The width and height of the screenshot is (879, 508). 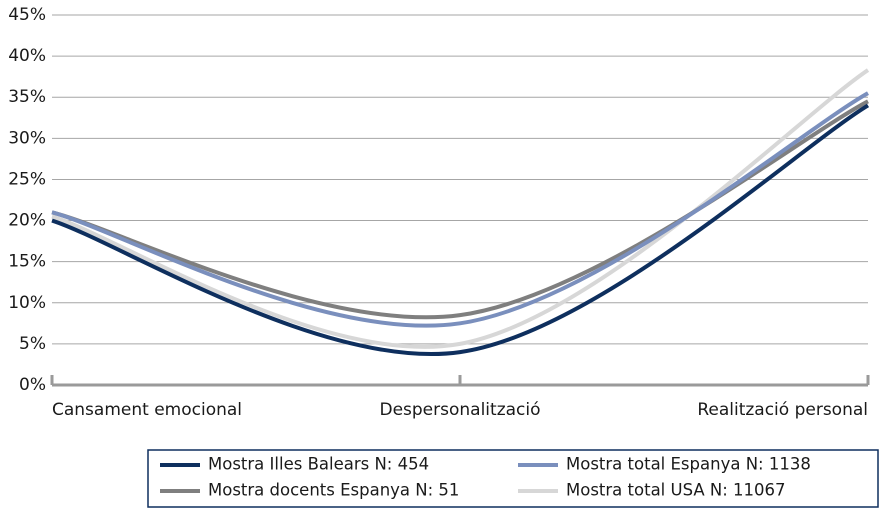 What do you see at coordinates (459, 410) in the screenshot?
I see `x-tick-label: Despersonalització` at bounding box center [459, 410].